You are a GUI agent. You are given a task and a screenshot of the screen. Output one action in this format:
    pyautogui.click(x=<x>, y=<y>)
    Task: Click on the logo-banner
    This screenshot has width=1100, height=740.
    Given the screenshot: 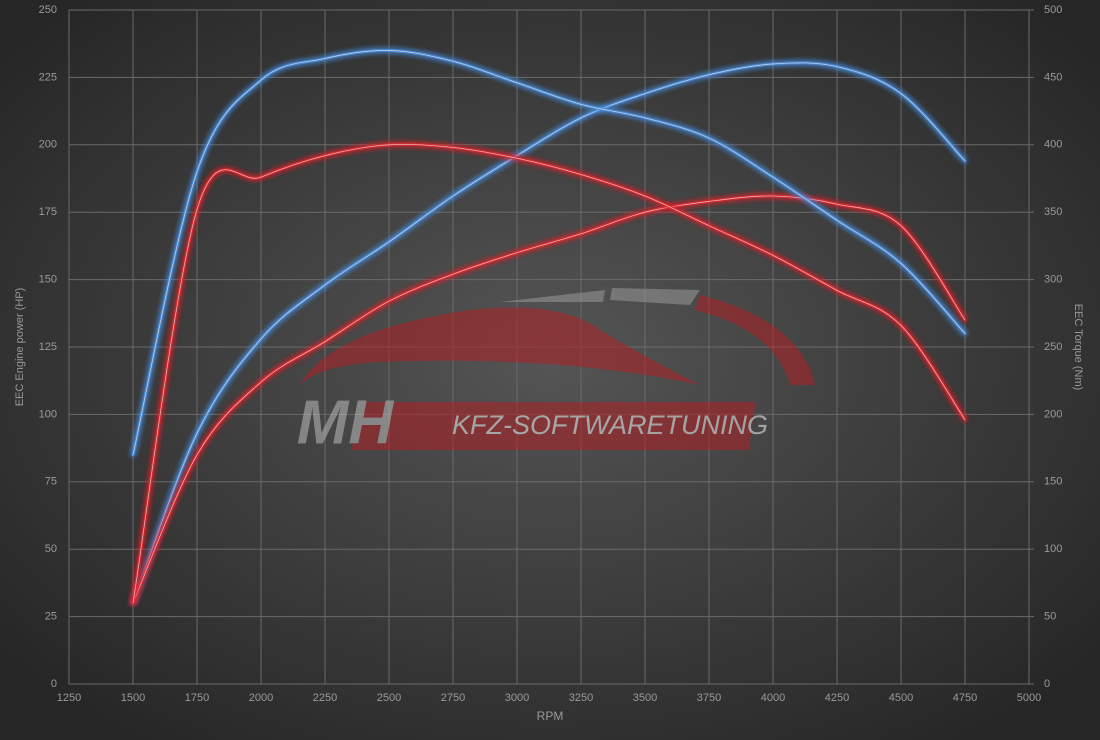 What is the action you would take?
    pyautogui.click(x=553, y=426)
    